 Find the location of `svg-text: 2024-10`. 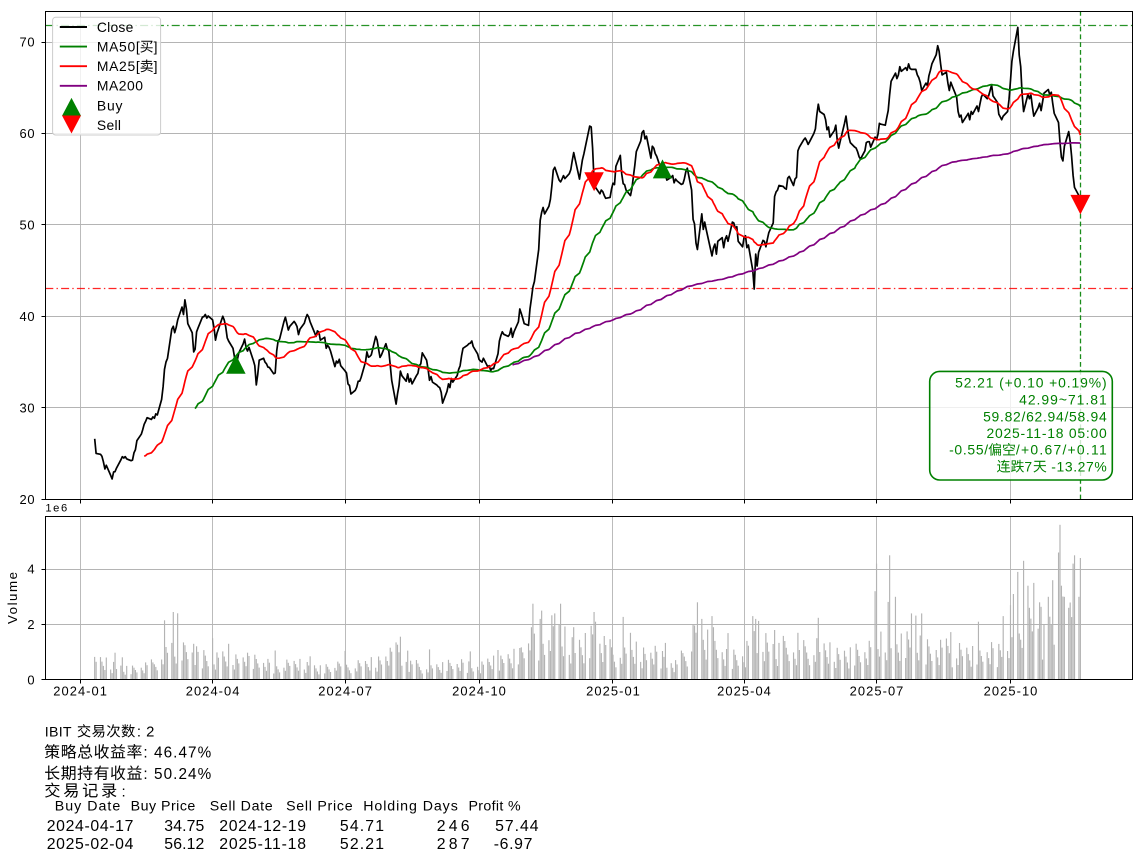

svg-text: 2024-10 is located at coordinates (479, 691).